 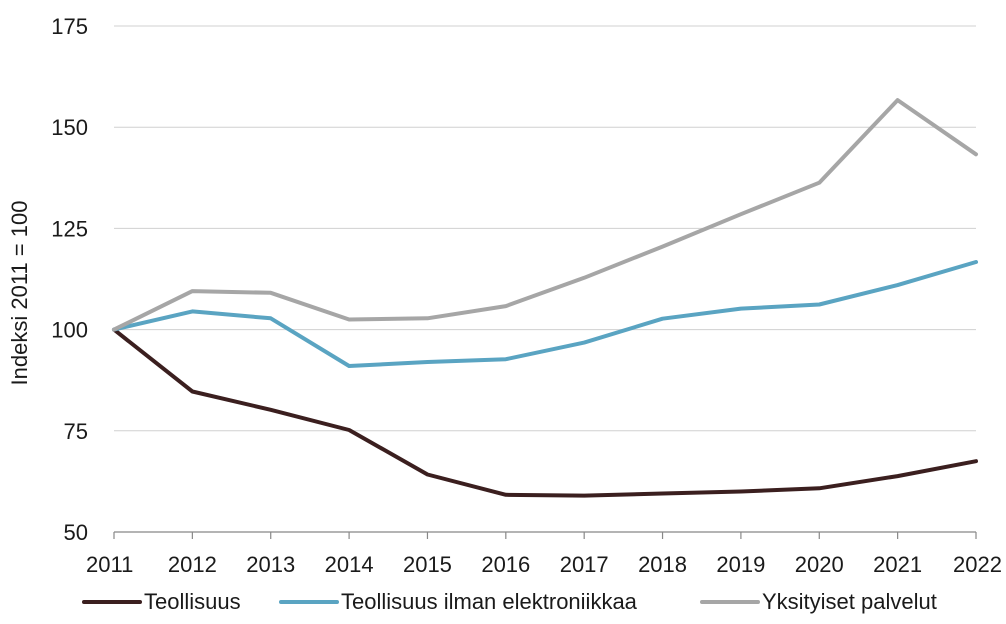 What do you see at coordinates (76, 532) in the screenshot?
I see `y-tick-label: 50` at bounding box center [76, 532].